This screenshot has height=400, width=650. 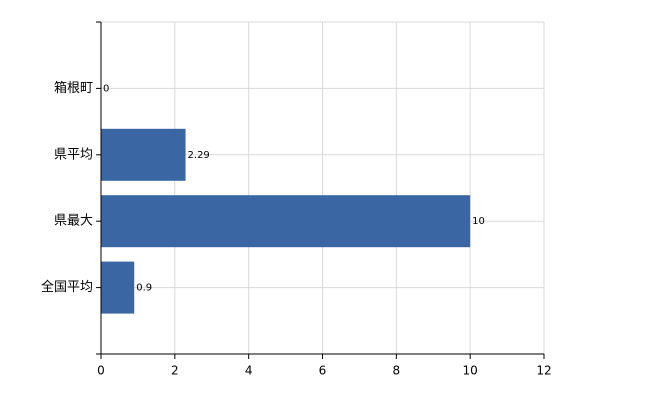 What do you see at coordinates (101, 371) in the screenshot?
I see `x-tick-label: 0` at bounding box center [101, 371].